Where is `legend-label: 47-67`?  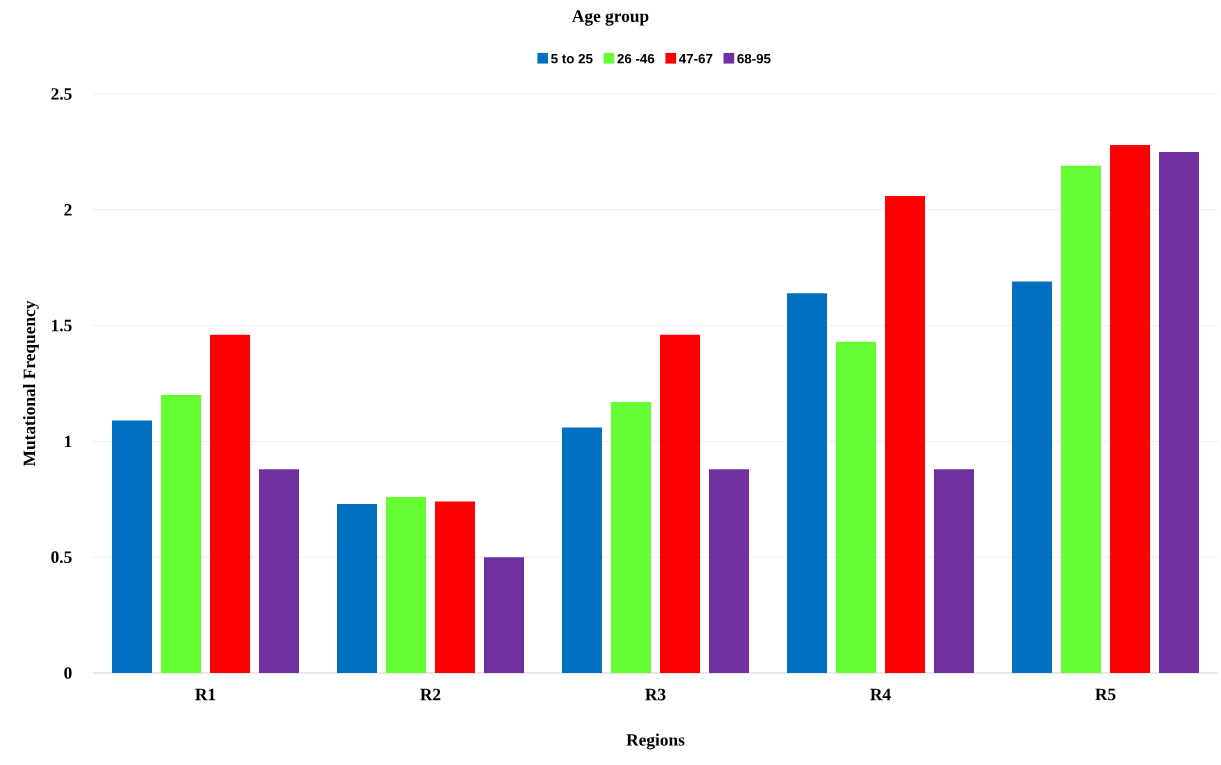
legend-label: 47-67 is located at coordinates (695, 58).